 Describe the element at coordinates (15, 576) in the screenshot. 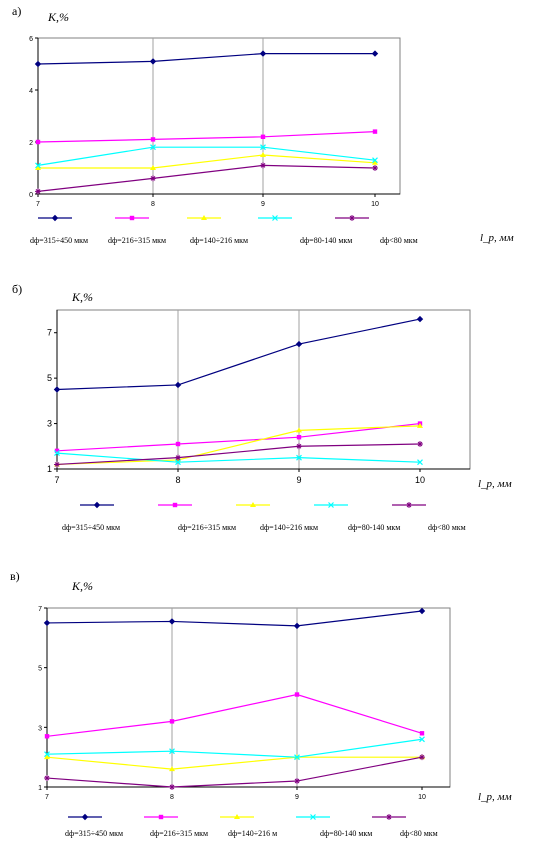

I see `panel-label: в)` at that location.